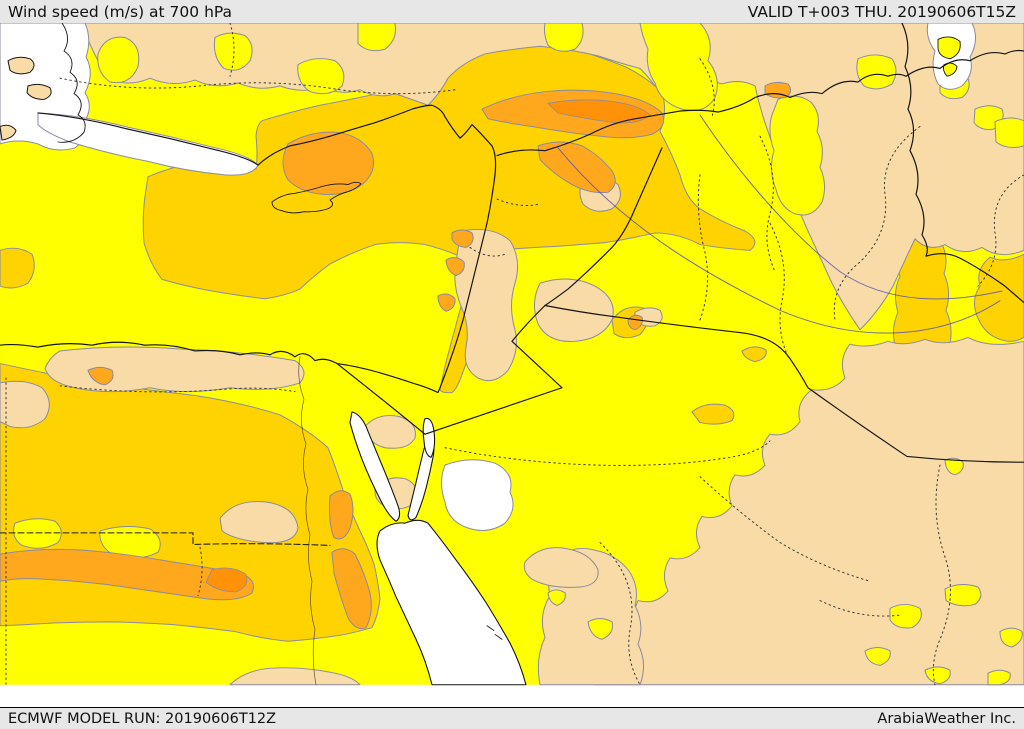 This screenshot has width=1024, height=729. What do you see at coordinates (120, 11) in the screenshot?
I see `map-title: Wind speed (m/s) at 700 hPa` at bounding box center [120, 11].